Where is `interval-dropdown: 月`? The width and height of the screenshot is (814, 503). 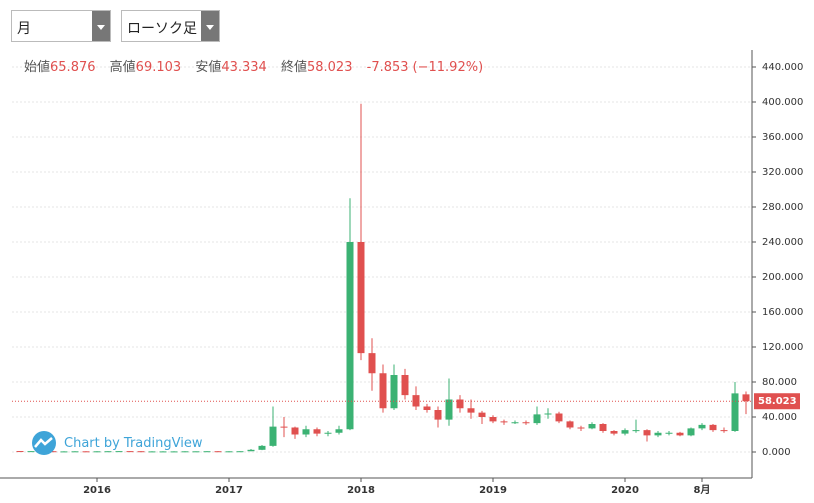
interval-dropdown: 月 is located at coordinates (61, 26).